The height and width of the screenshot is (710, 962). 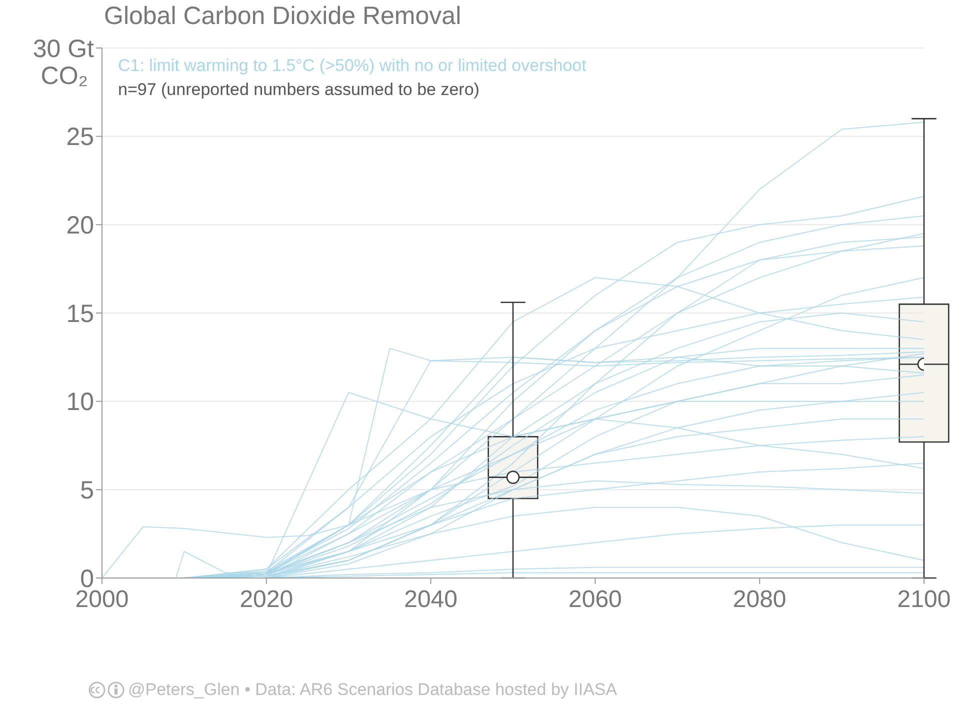 I want to click on y-tick-label: 15, so click(x=80, y=314).